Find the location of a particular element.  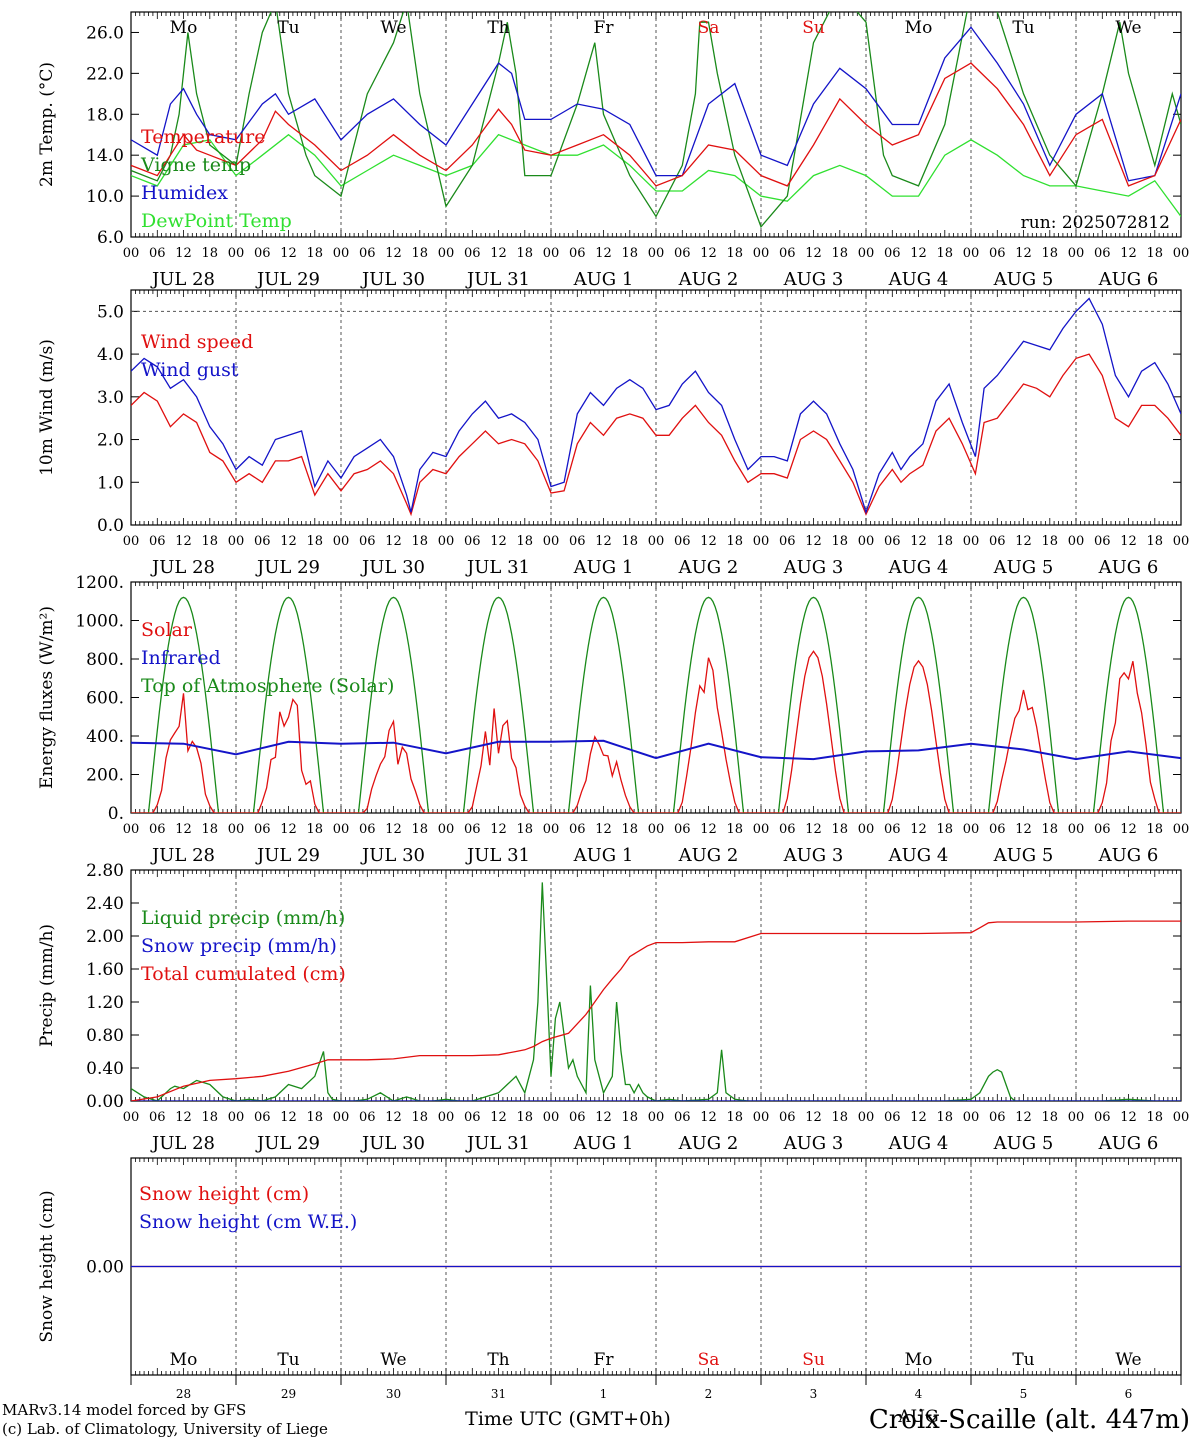

station-name: Croix-Scaille (alt. 447m) is located at coordinates (1029, 1420).